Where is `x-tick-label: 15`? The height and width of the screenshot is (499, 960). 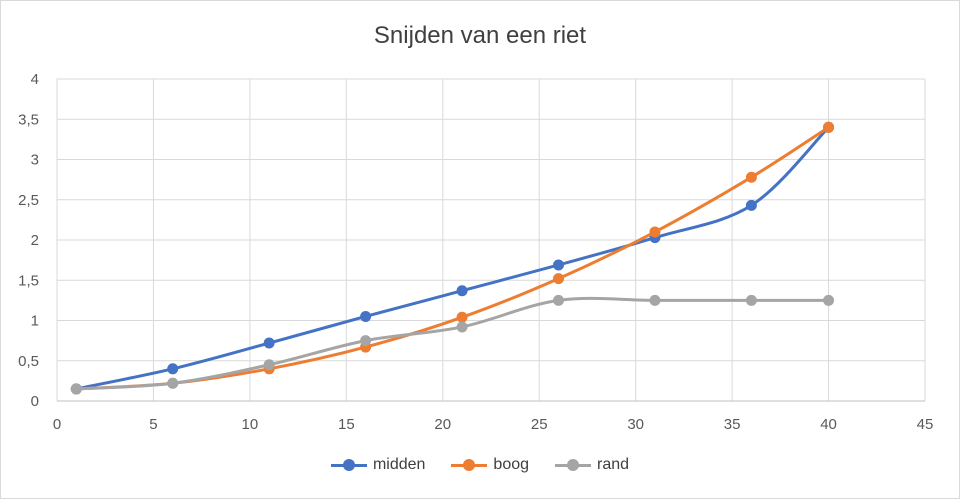
x-tick-label: 15 is located at coordinates (346, 424).